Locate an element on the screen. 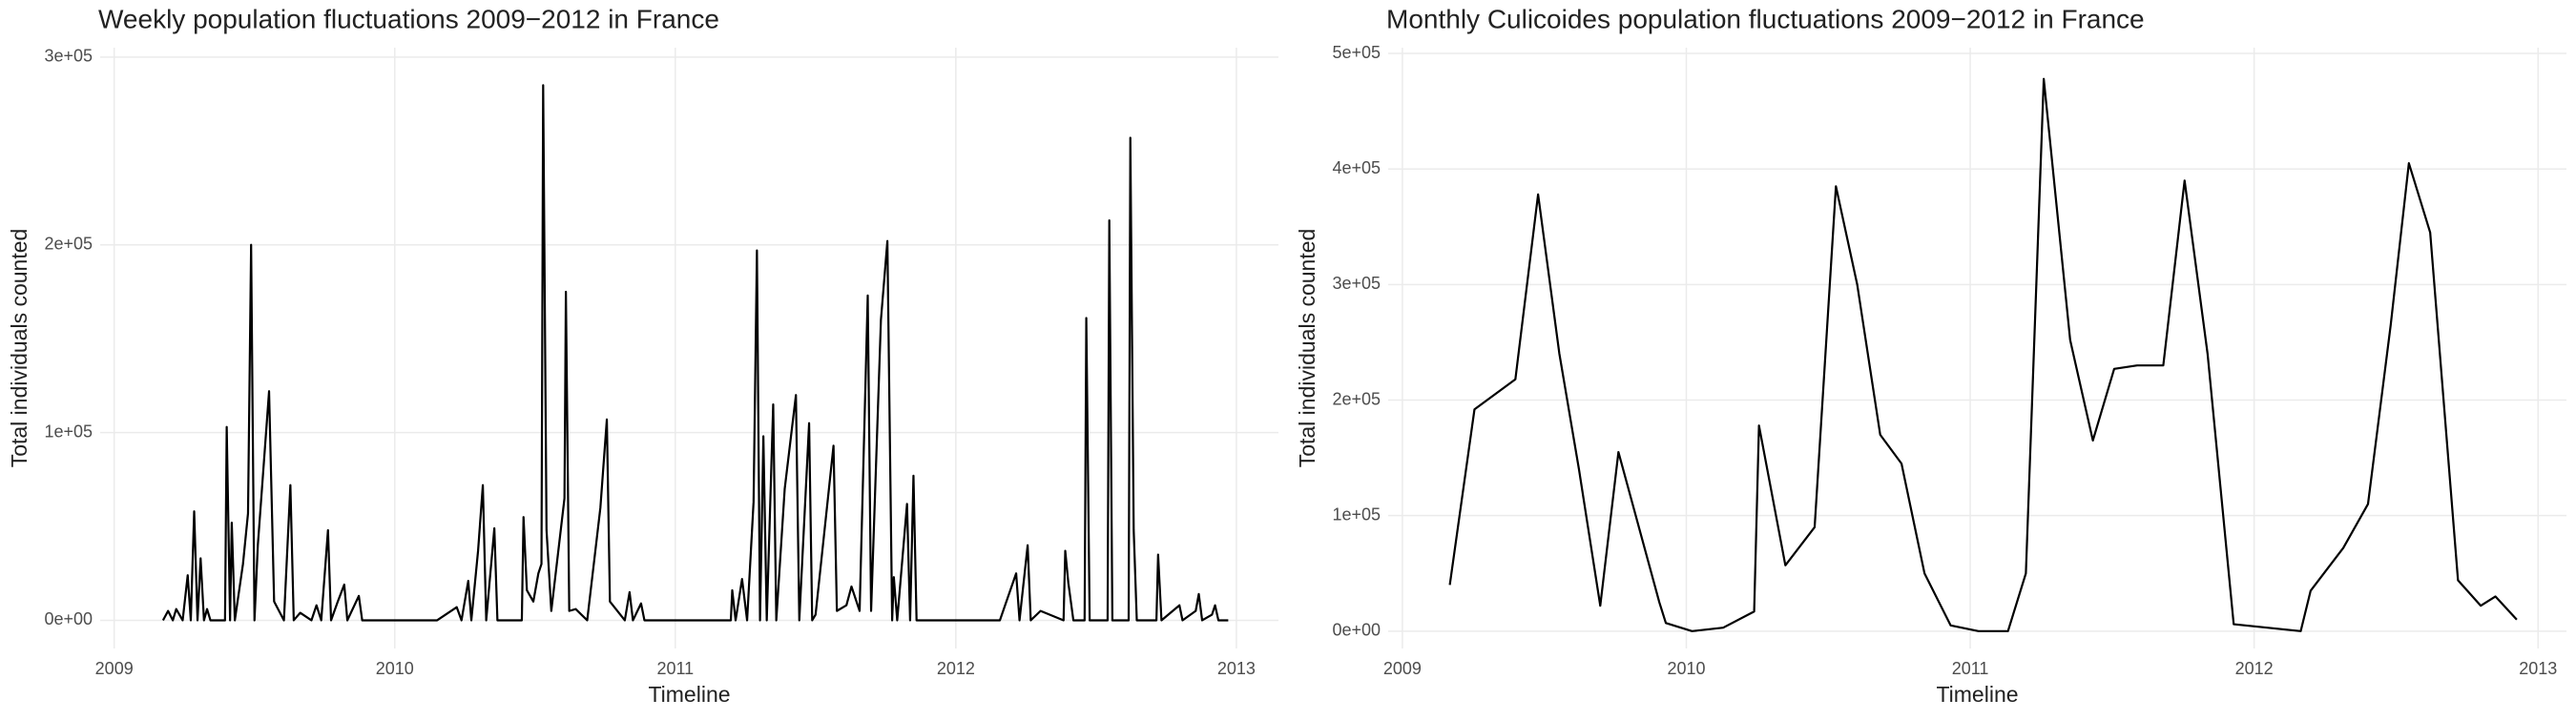 Image resolution: width=2576 pixels, height=720 pixels. y-tick-label: 5e+05 is located at coordinates (1356, 52).